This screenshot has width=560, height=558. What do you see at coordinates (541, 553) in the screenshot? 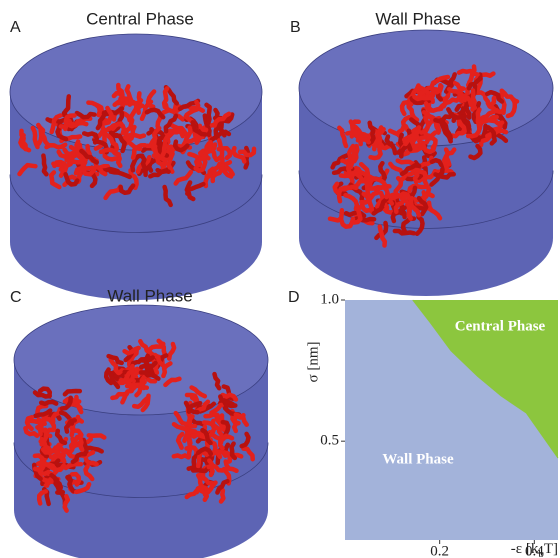
I see `x-label-sub: b` at bounding box center [541, 553].